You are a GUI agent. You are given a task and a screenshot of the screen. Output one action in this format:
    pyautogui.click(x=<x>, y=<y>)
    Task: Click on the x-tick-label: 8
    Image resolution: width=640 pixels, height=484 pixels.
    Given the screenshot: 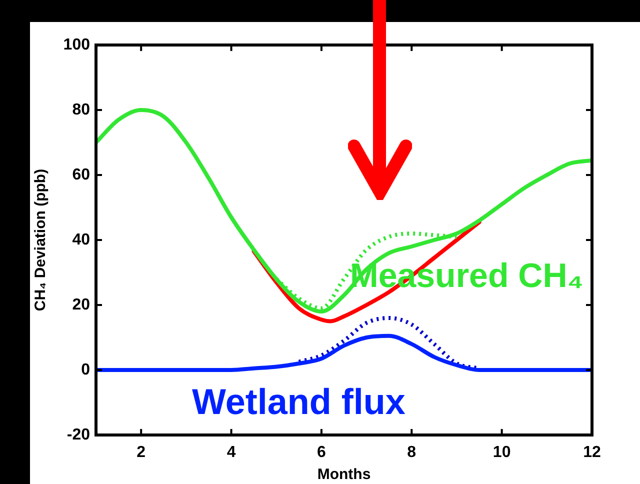 What is the action you would take?
    pyautogui.click(x=411, y=453)
    